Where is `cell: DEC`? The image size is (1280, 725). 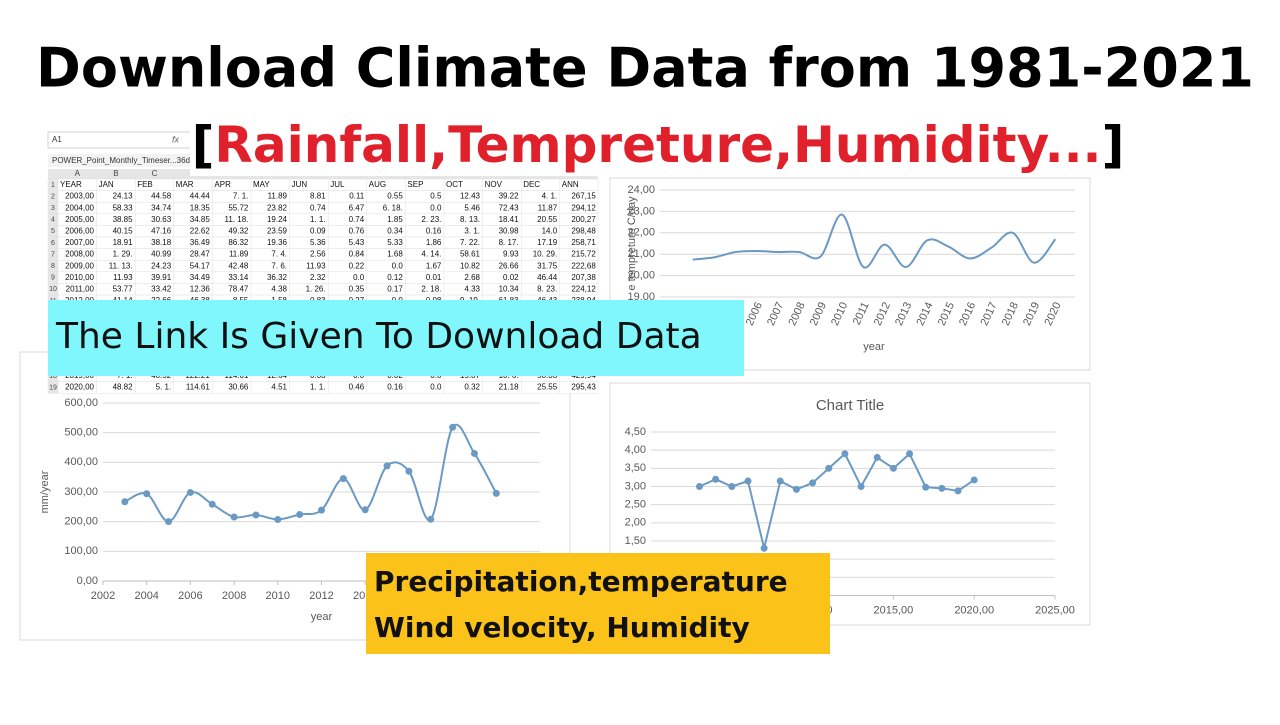 cell: DEC is located at coordinates (531, 184).